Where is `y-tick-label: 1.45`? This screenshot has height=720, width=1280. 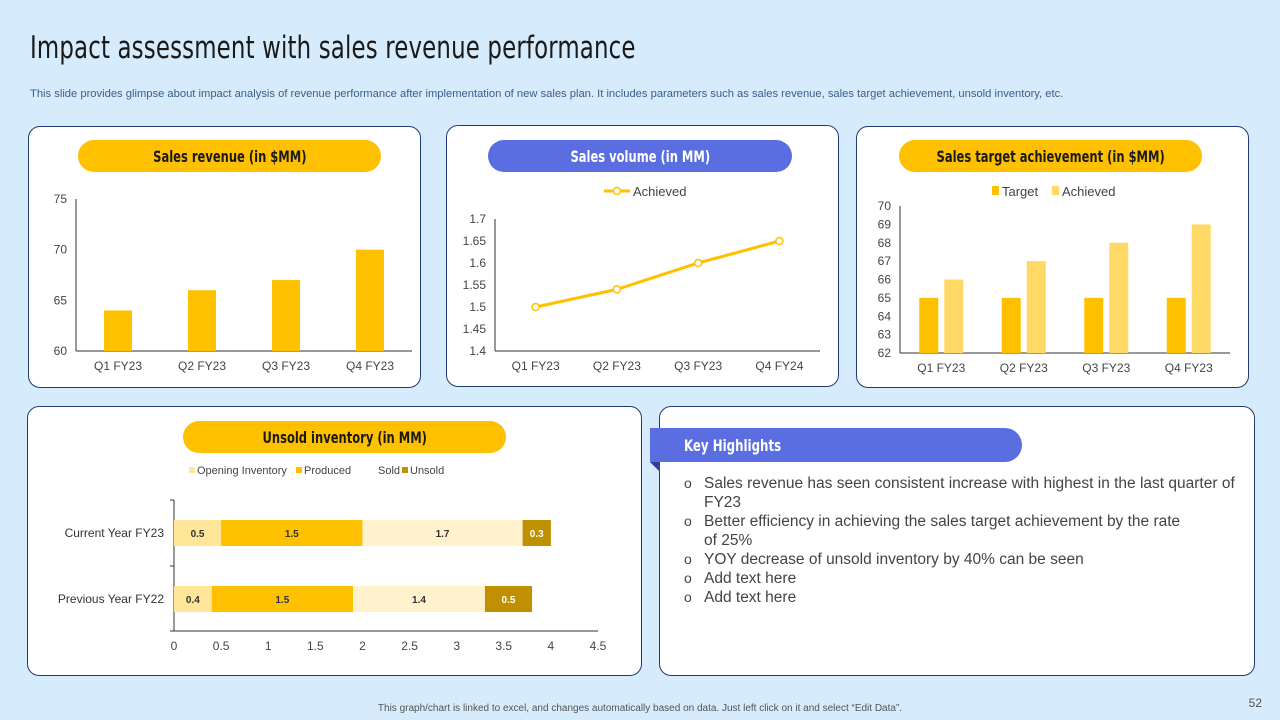 y-tick-label: 1.45 is located at coordinates (475, 329).